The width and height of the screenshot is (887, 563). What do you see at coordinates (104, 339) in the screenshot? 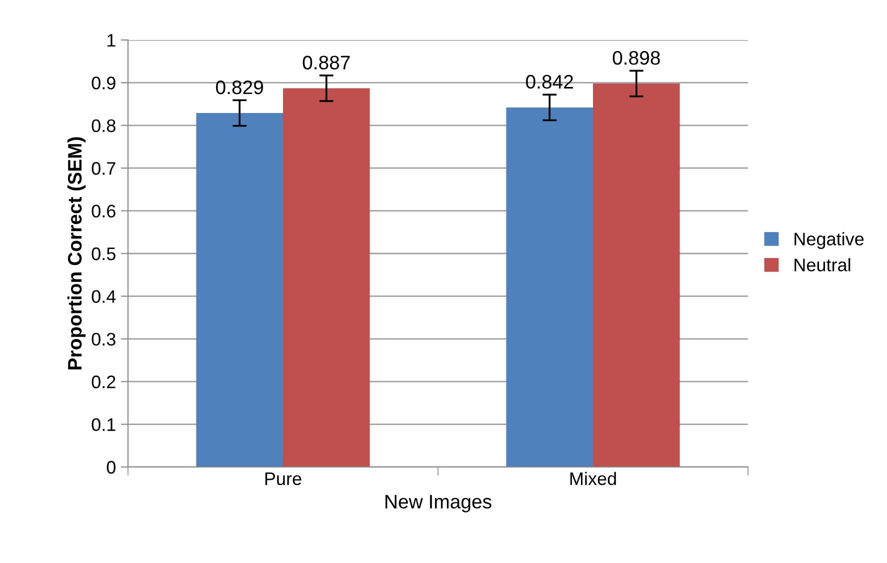
I see `y-tick-label: 0.3` at bounding box center [104, 339].